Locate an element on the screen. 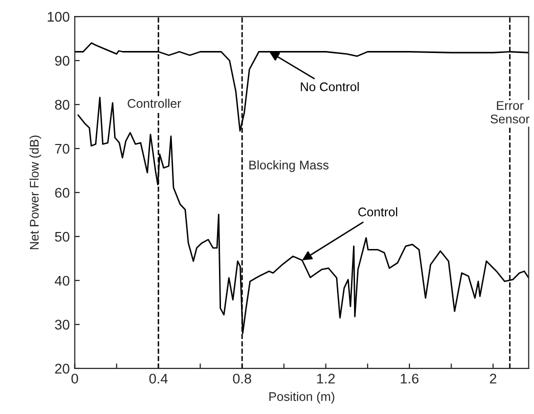 The image size is (534, 414). annotation: Blocking Mass is located at coordinates (289, 166).